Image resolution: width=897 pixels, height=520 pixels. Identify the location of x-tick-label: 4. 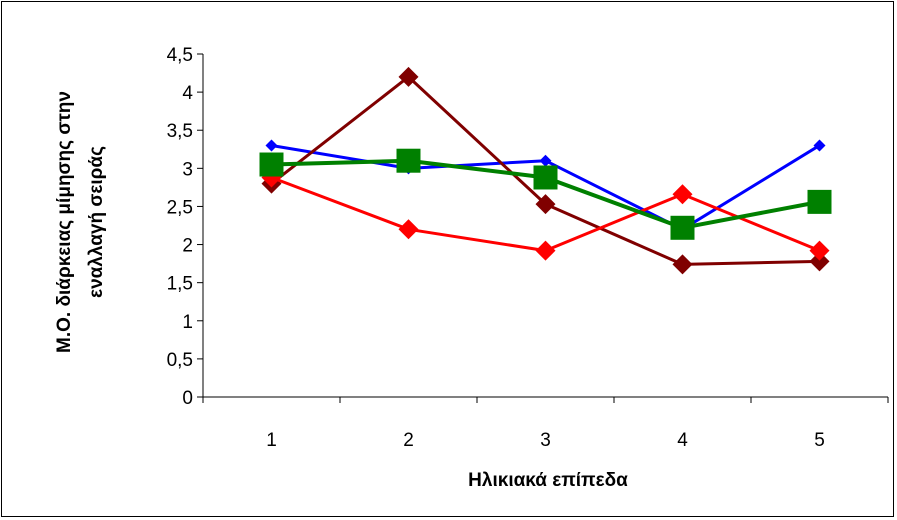
(682, 440).